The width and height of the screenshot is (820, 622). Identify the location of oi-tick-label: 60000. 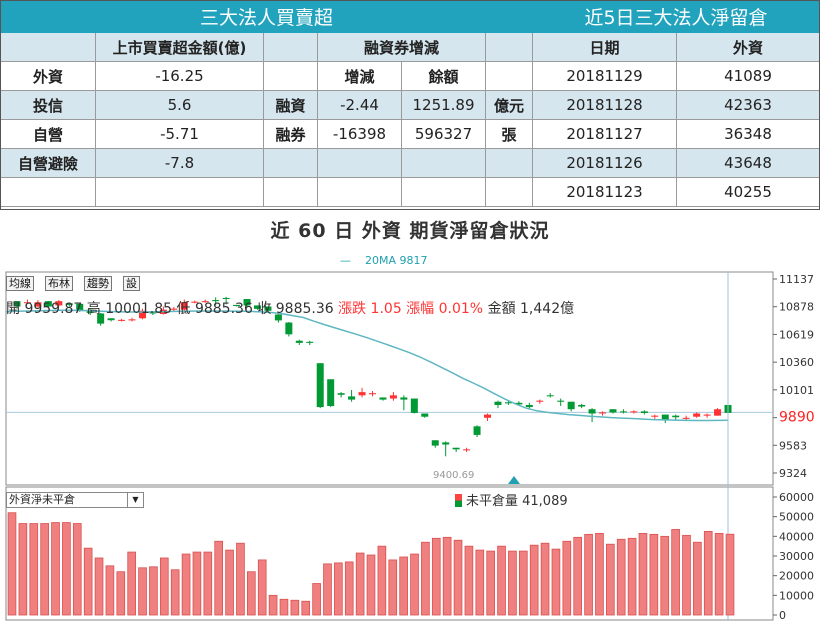
(796, 497).